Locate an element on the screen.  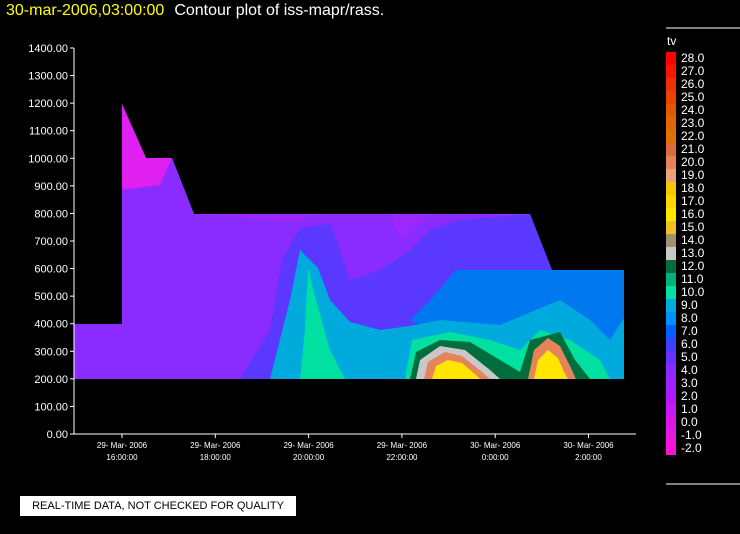
colorbar-level-label: 19.0 is located at coordinates (693, 175).